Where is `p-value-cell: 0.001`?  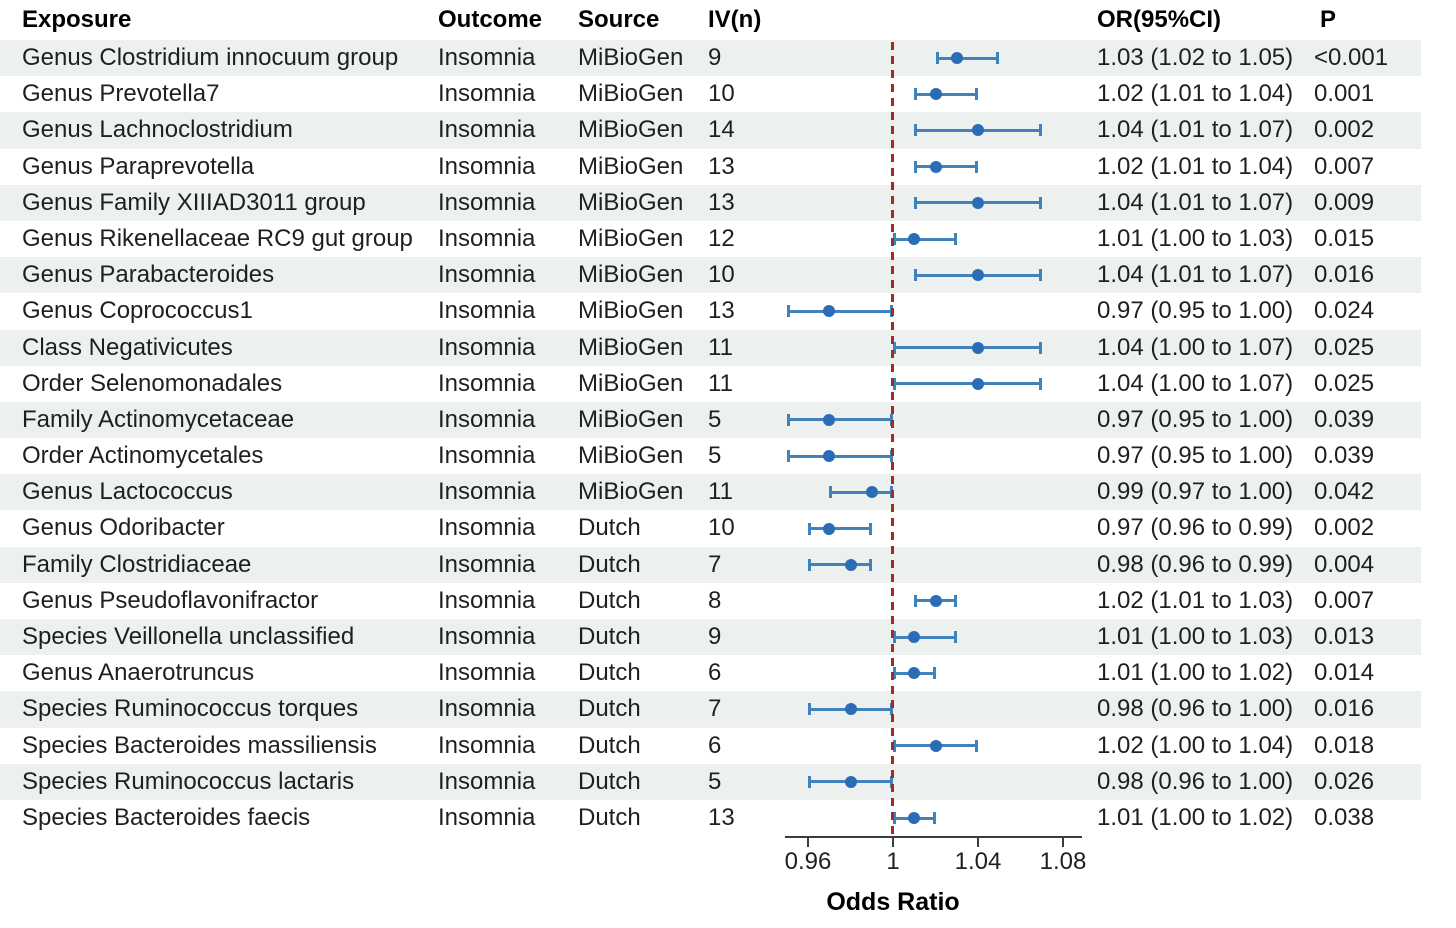
p-value-cell: 0.001 is located at coordinates (1344, 94).